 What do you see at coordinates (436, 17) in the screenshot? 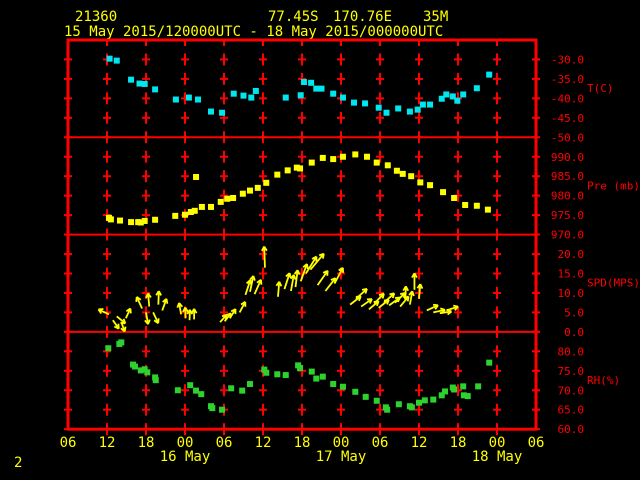
I see `station-elevation: 35M` at bounding box center [436, 17].